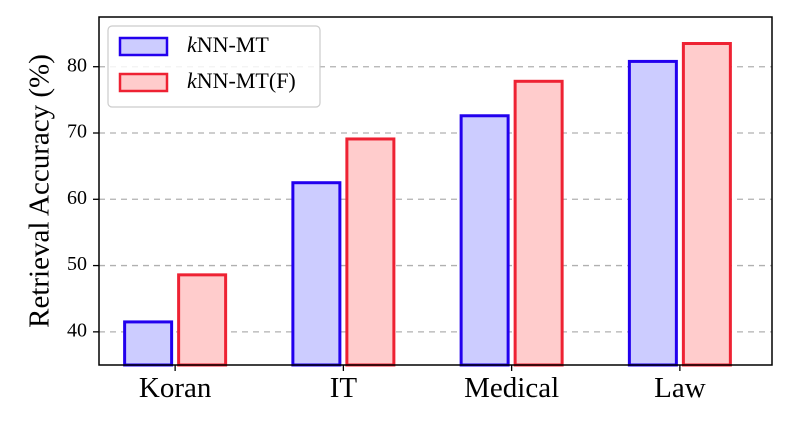 The image size is (789, 430). What do you see at coordinates (175, 388) in the screenshot?
I see `x-tick-label: Koran` at bounding box center [175, 388].